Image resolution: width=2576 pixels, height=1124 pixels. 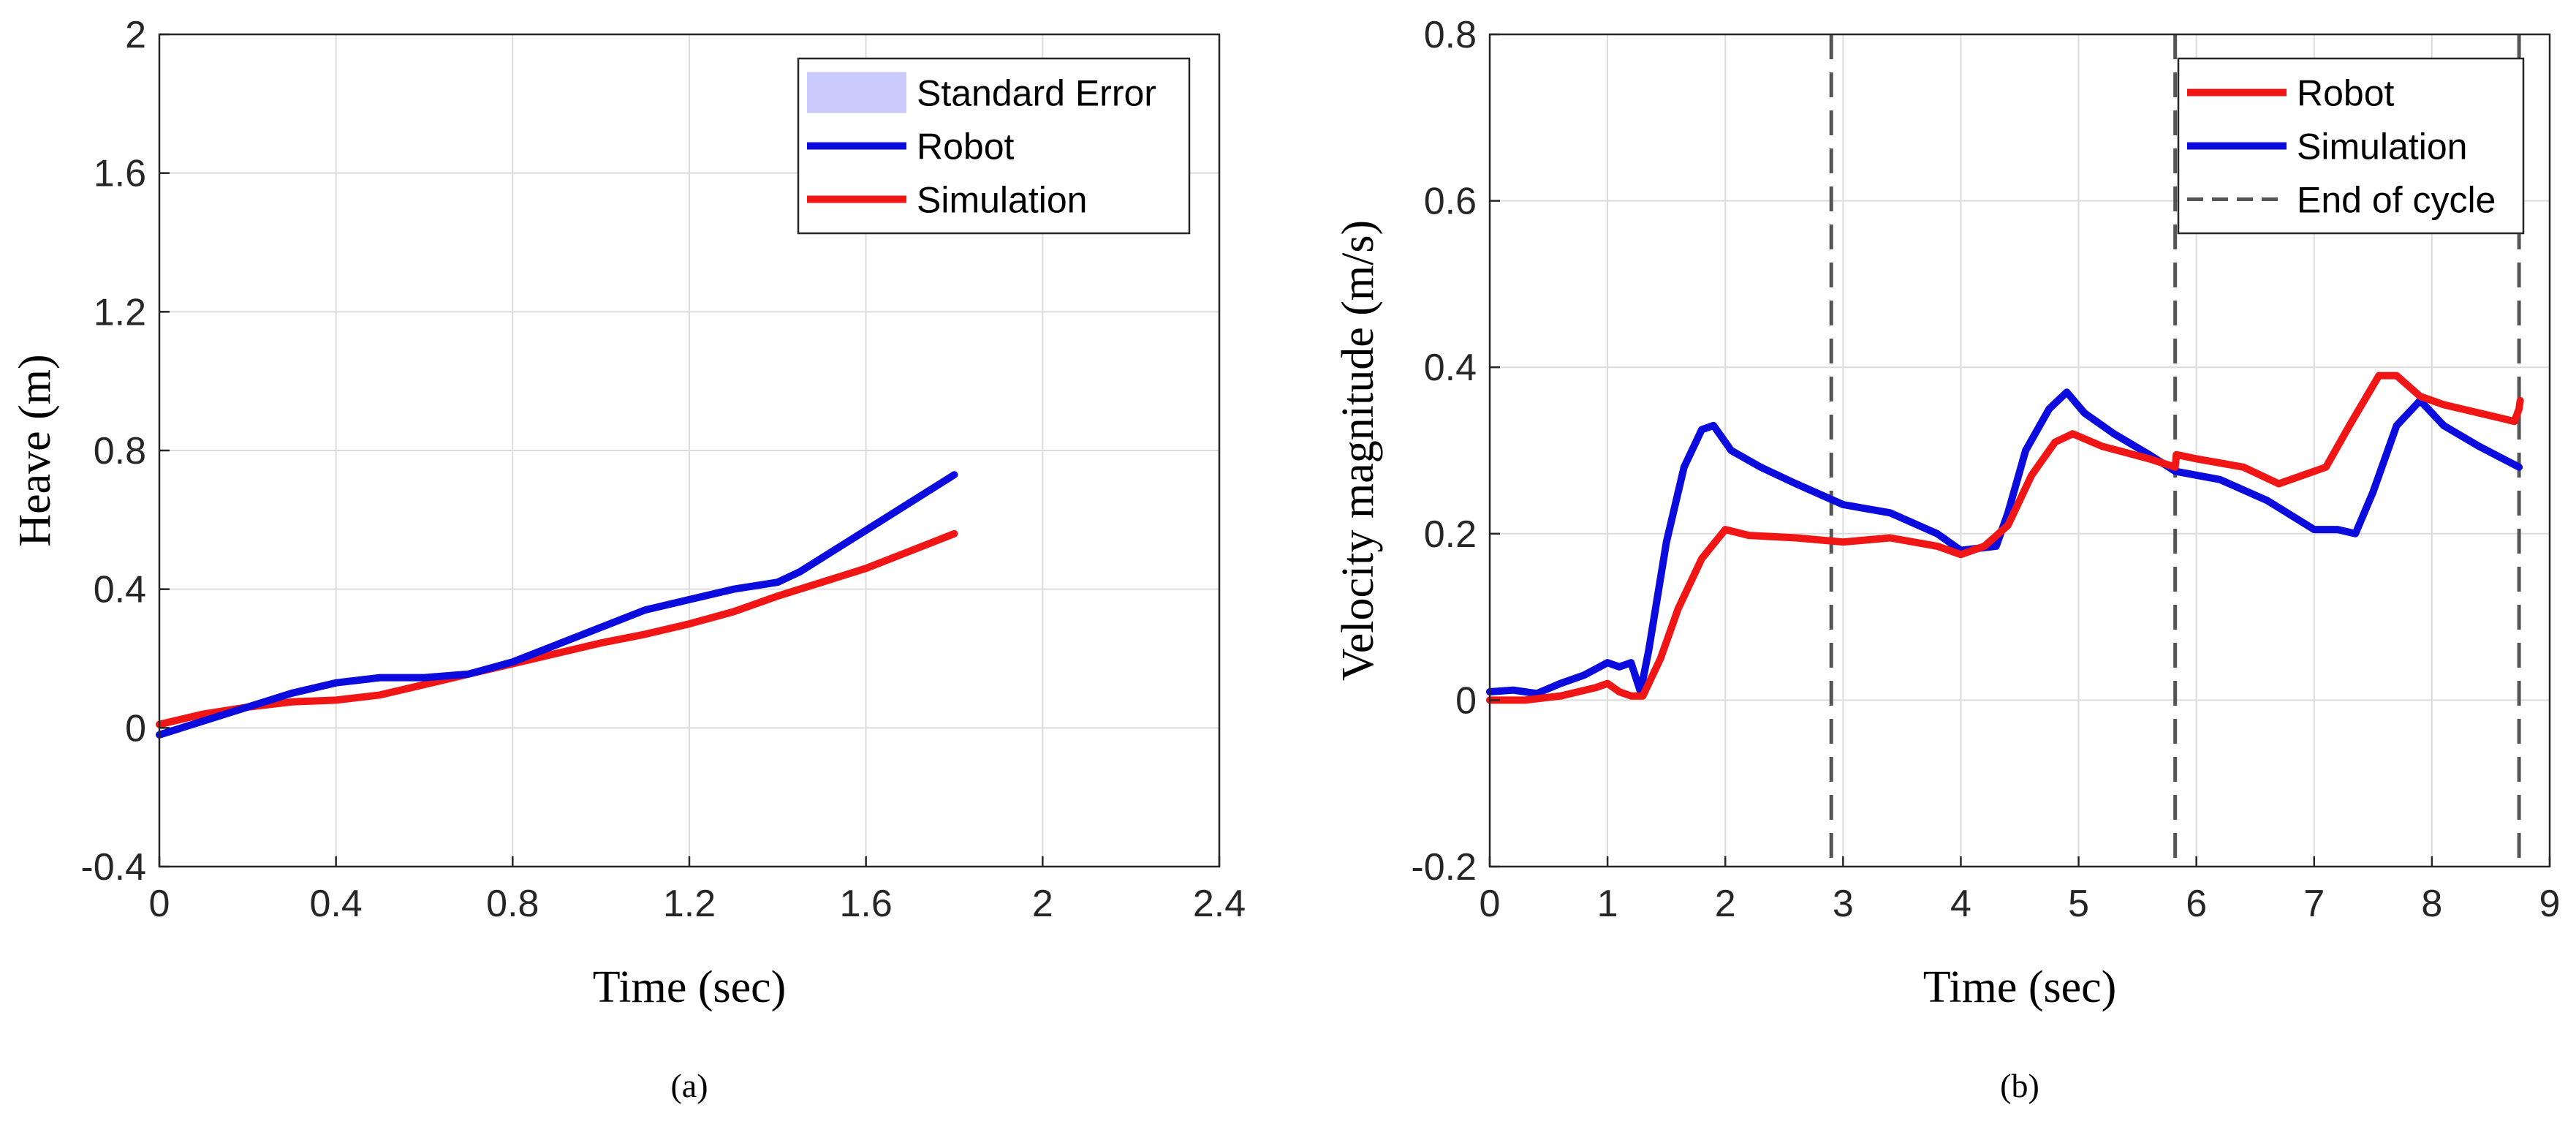 I want to click on panel-a-legend: Standard Error Robot Simulation, so click(x=994, y=146).